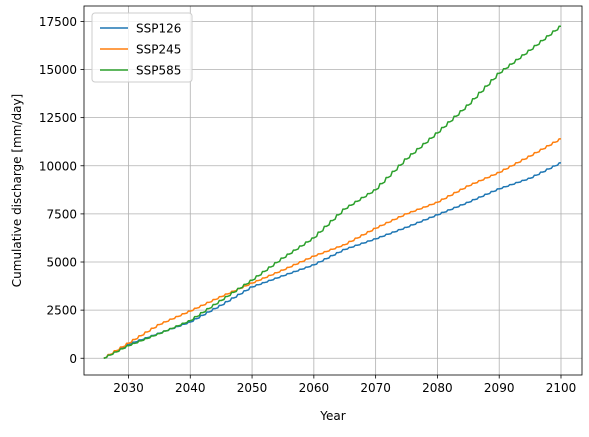 This screenshot has height=437, width=589. What do you see at coordinates (375, 388) in the screenshot?
I see `x-tick-label: 2070` at bounding box center [375, 388].